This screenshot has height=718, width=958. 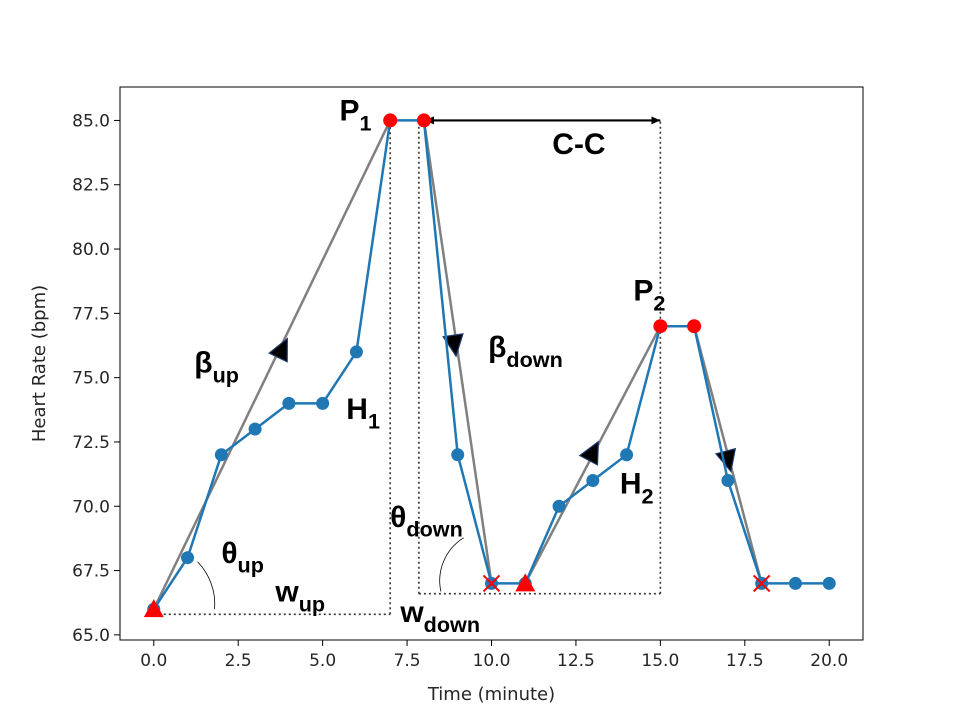 I want to click on annotation-beta-up: βup, so click(x=216, y=367).